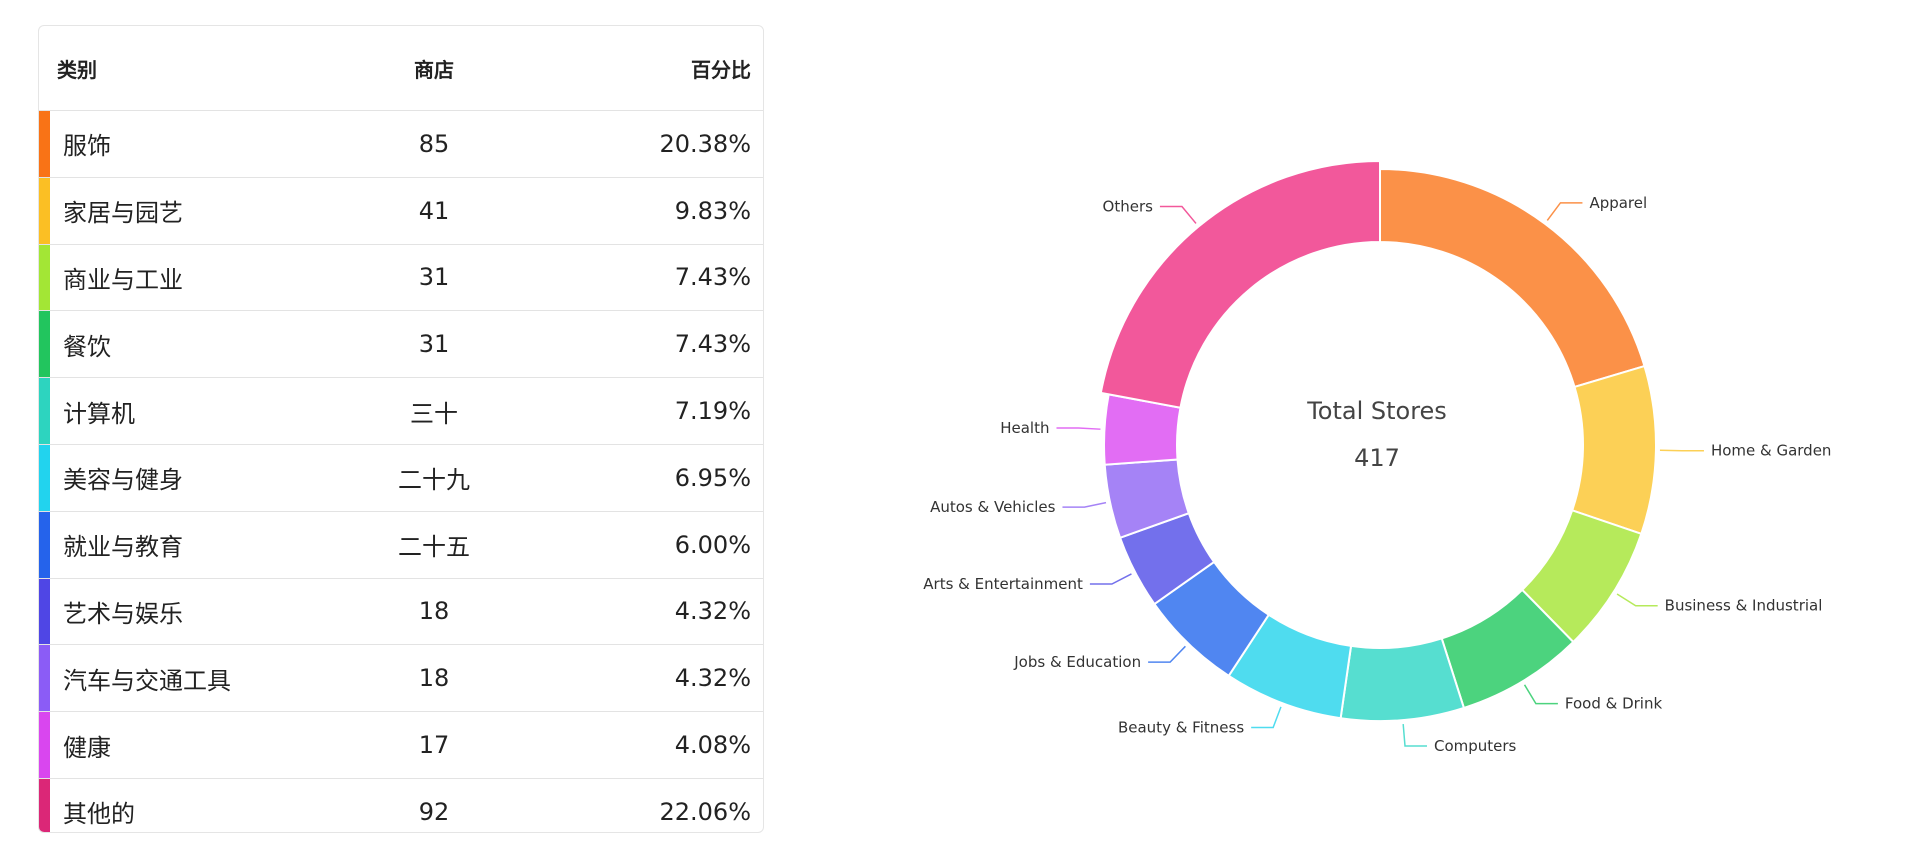  I want to click on cell-stores: 17, so click(434, 745).